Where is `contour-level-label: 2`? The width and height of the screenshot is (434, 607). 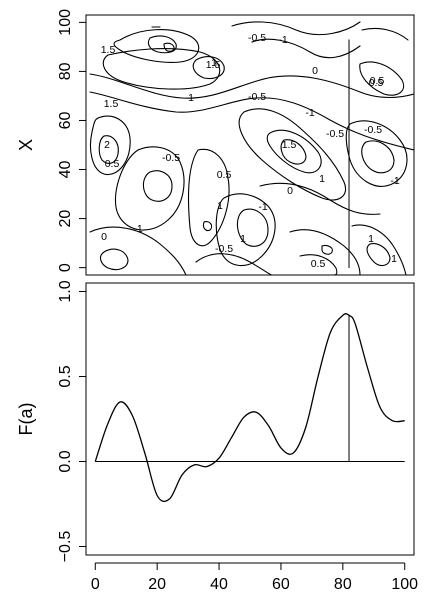 contour-level-label: 2 is located at coordinates (107, 145).